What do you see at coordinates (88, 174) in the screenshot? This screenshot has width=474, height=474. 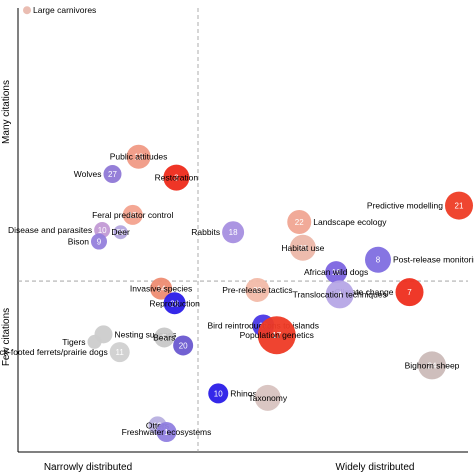 I see `point-label: Wolves` at bounding box center [88, 174].